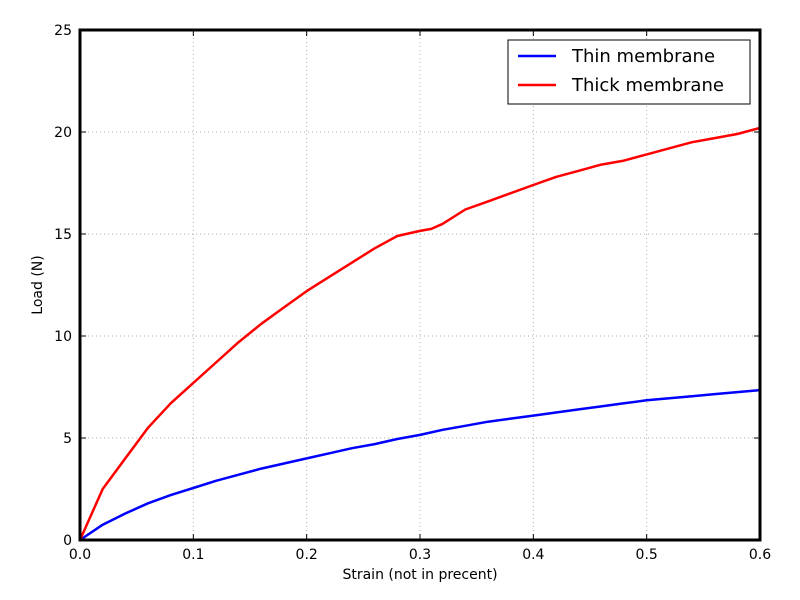  I want to click on y-tick-label: 25, so click(63, 31).